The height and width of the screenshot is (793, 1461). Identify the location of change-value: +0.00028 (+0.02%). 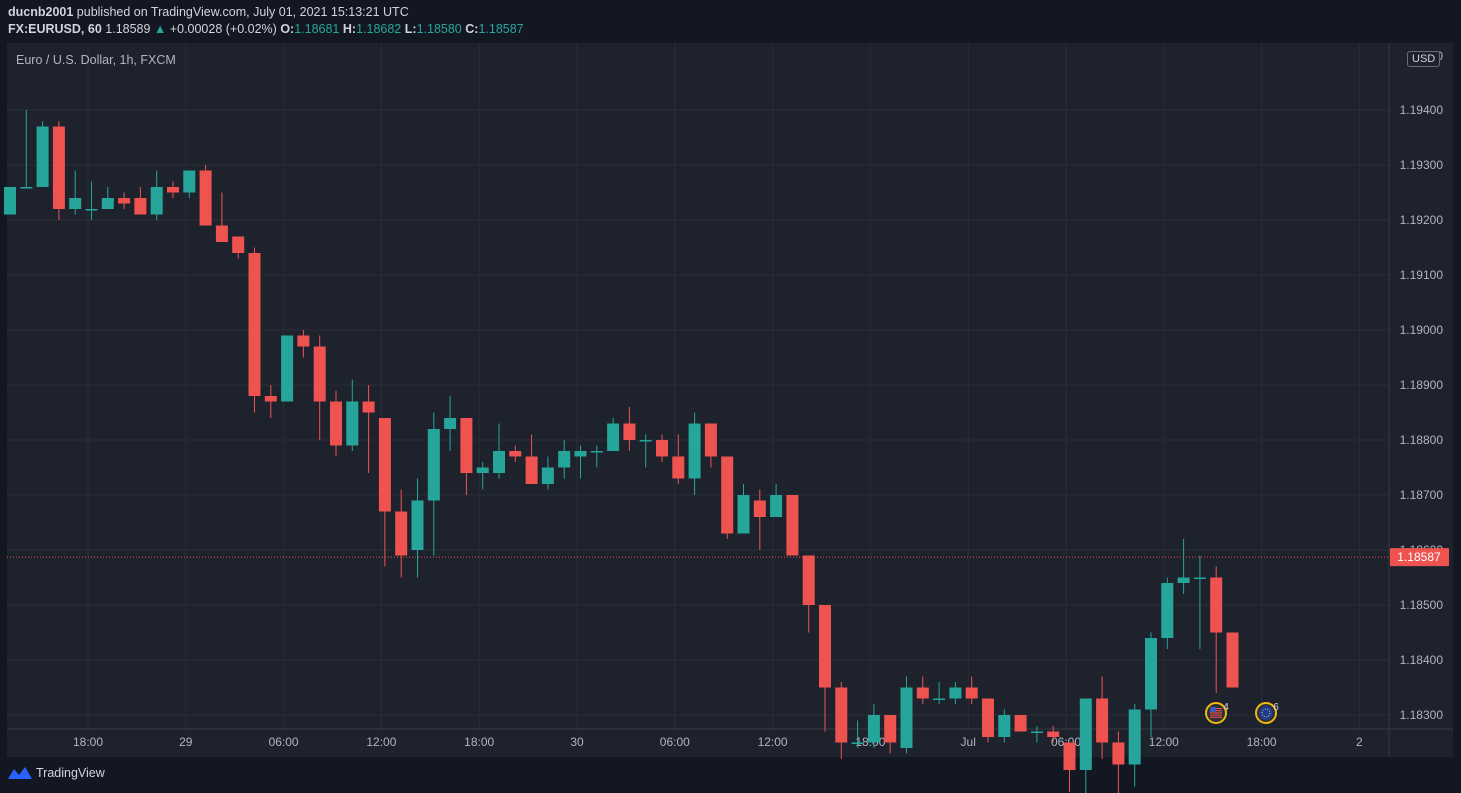
(223, 29).